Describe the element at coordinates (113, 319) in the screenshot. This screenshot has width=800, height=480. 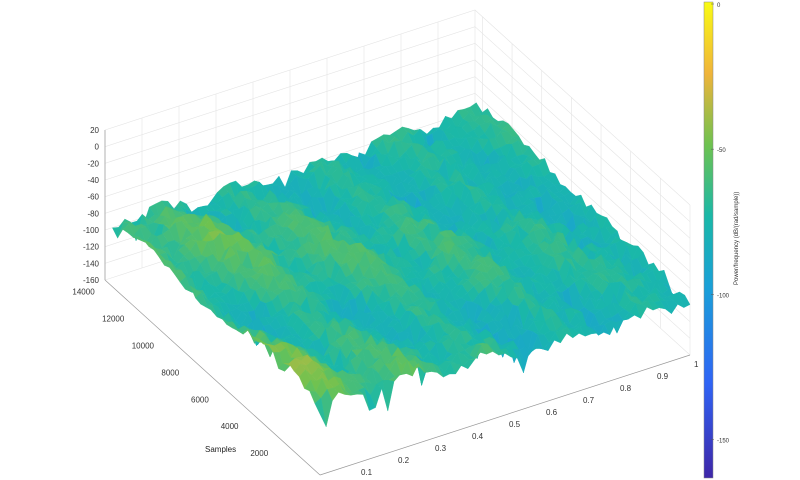
I see `y-tick-label: 12000` at that location.